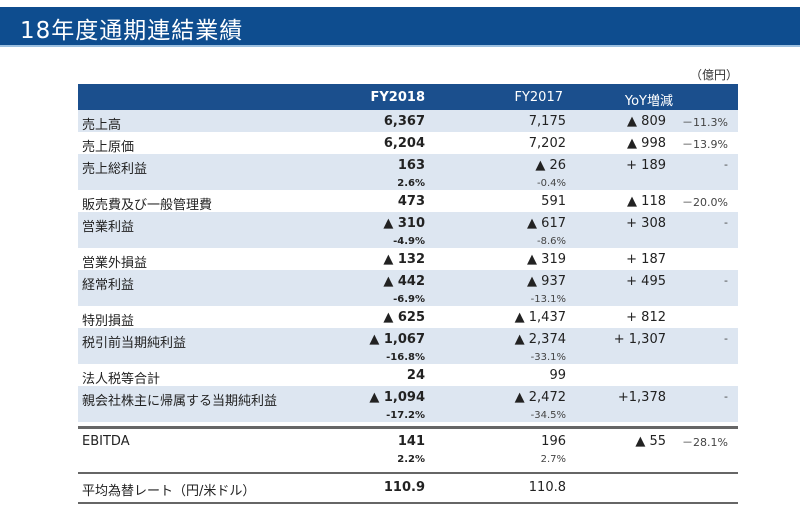  Describe the element at coordinates (546, 281) in the screenshot. I see `fy2017-value: ▲ 937` at that location.